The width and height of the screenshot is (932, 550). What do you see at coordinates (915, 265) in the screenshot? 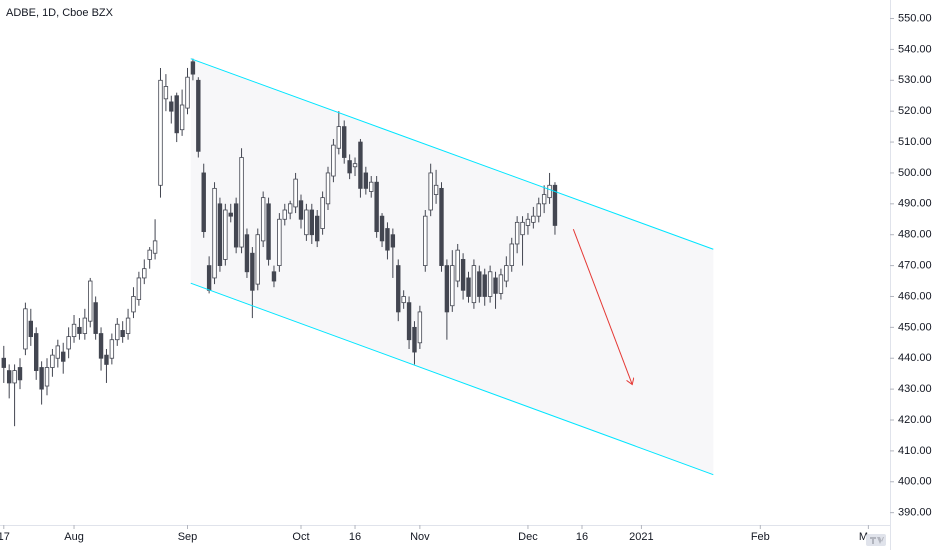
I see `y-tick-label: 470.00` at bounding box center [915, 265].